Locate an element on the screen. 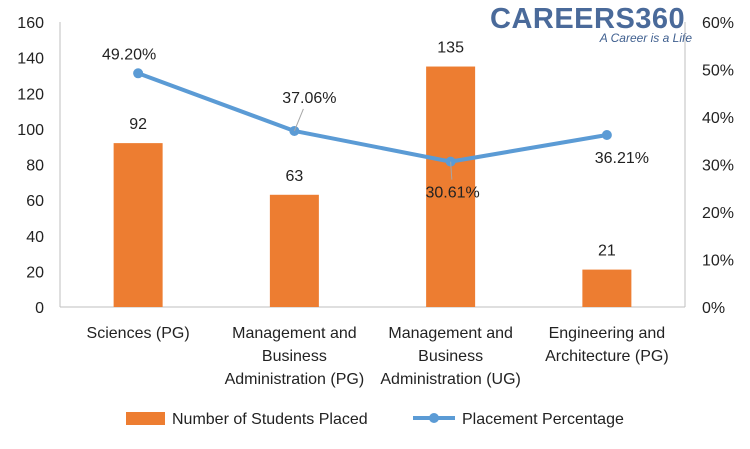 The height and width of the screenshot is (449, 750). percentage-value-label: 30.61% is located at coordinates (452, 193).